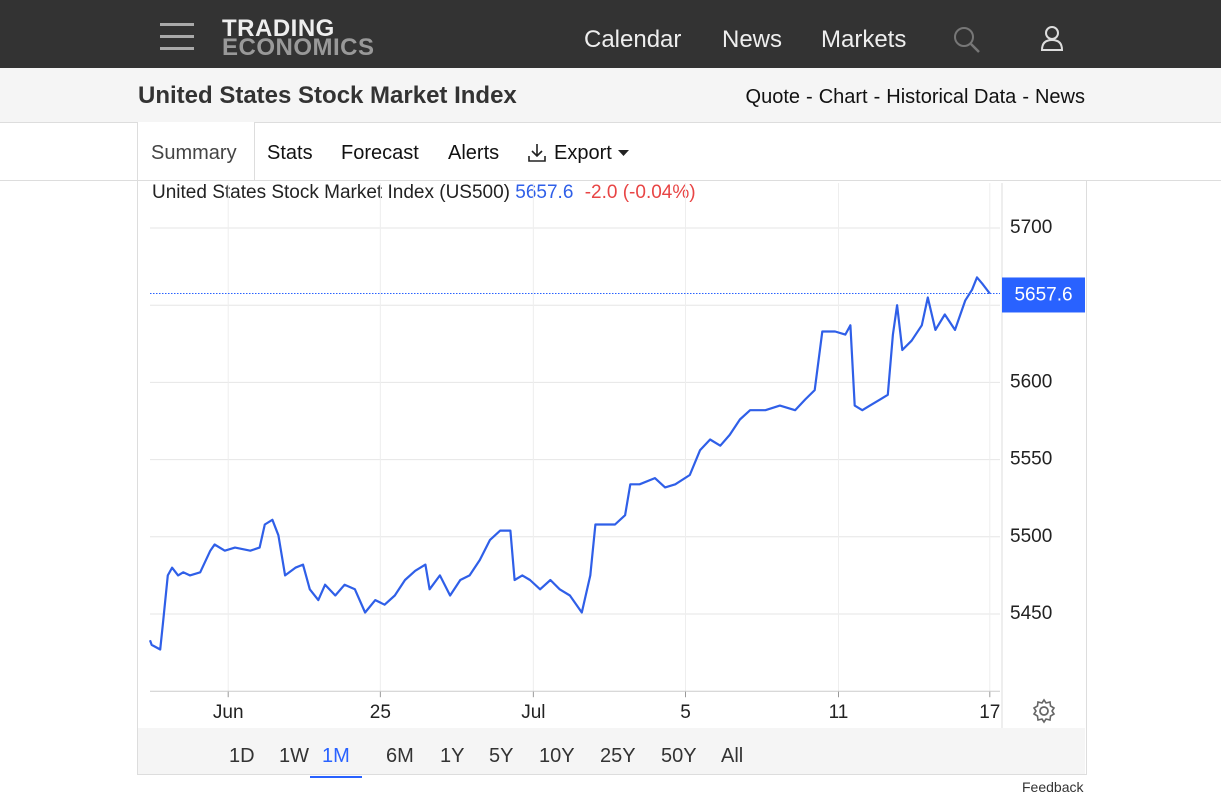 The image size is (1221, 795). Describe the element at coordinates (1059, 97) in the screenshot. I see `sub-link: News` at that location.